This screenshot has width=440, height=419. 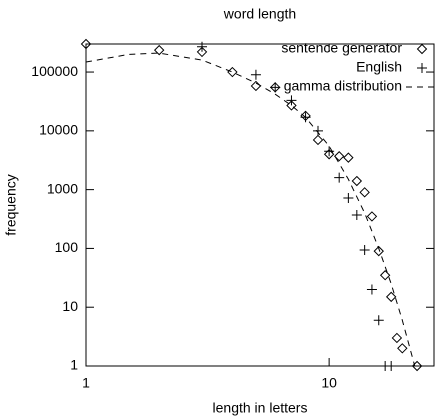 I want to click on x-tick-label: 1, so click(x=86, y=383).